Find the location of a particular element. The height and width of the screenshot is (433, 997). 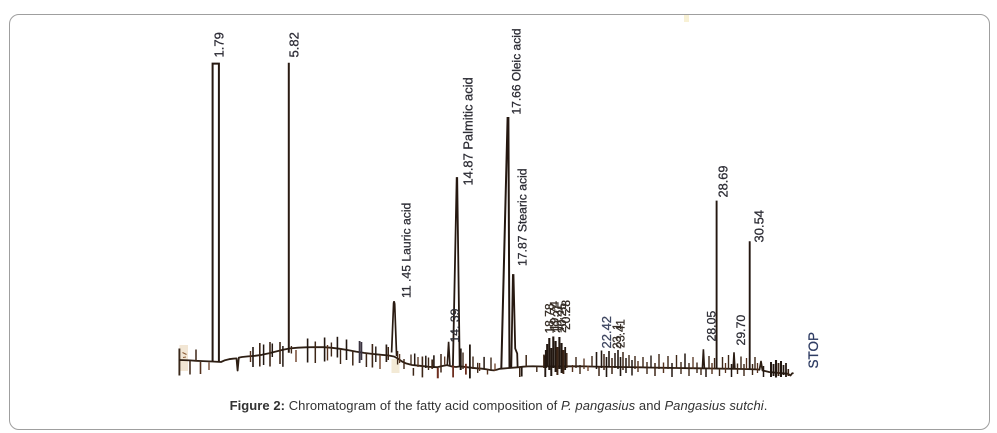

svg-text: 28.69 is located at coordinates (723, 181).